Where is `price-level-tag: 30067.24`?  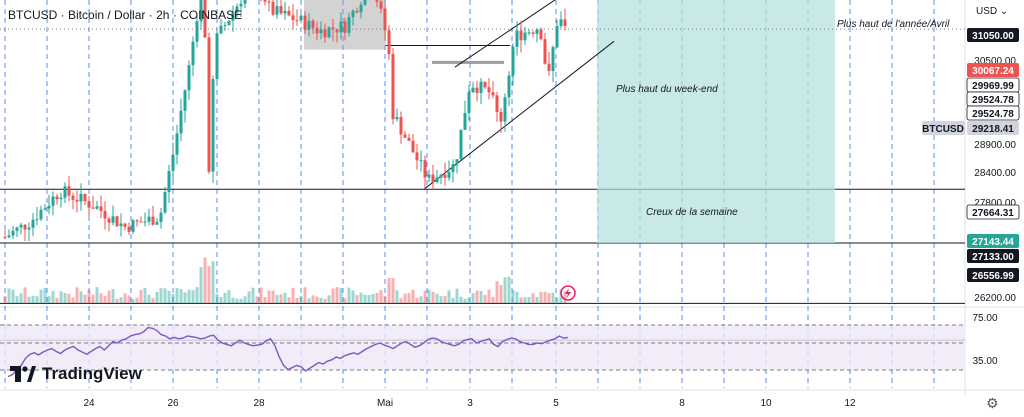 price-level-tag: 30067.24 is located at coordinates (993, 71).